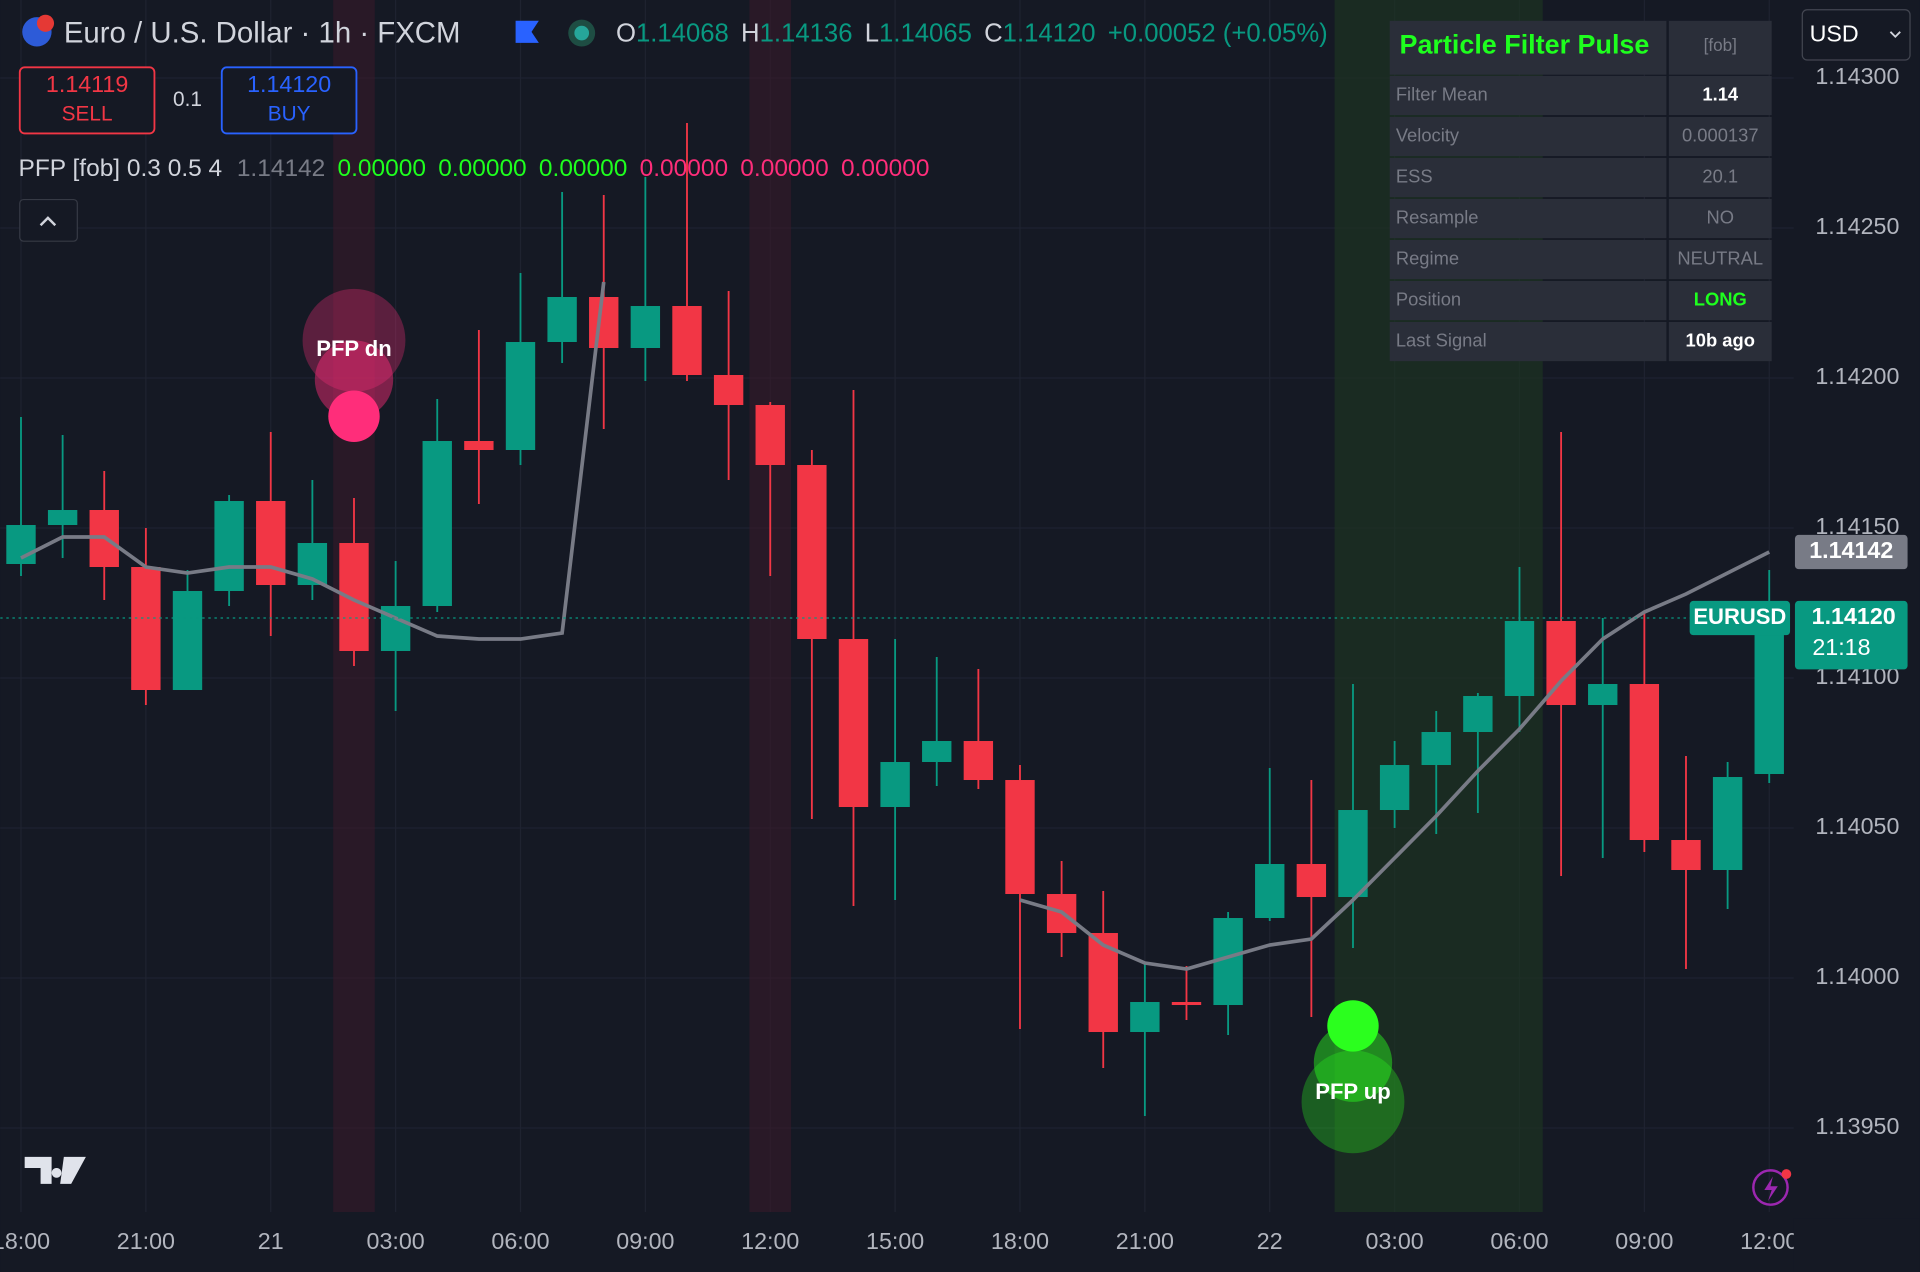  What do you see at coordinates (289, 114) in the screenshot?
I see `buy-label: BUY` at bounding box center [289, 114].